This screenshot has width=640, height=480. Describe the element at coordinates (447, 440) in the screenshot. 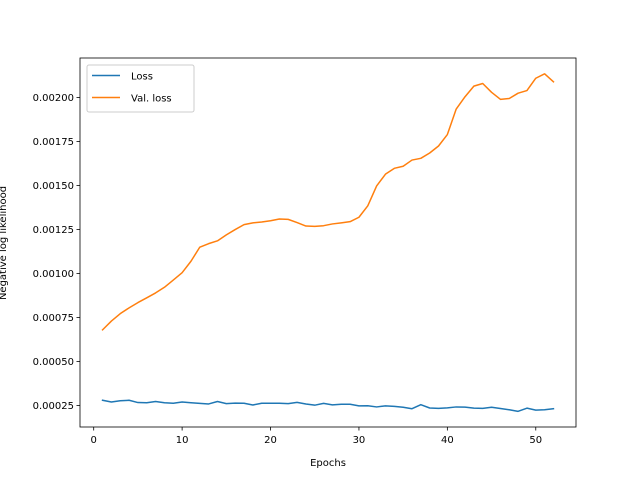

I see `x-tick-label: 40` at that location.